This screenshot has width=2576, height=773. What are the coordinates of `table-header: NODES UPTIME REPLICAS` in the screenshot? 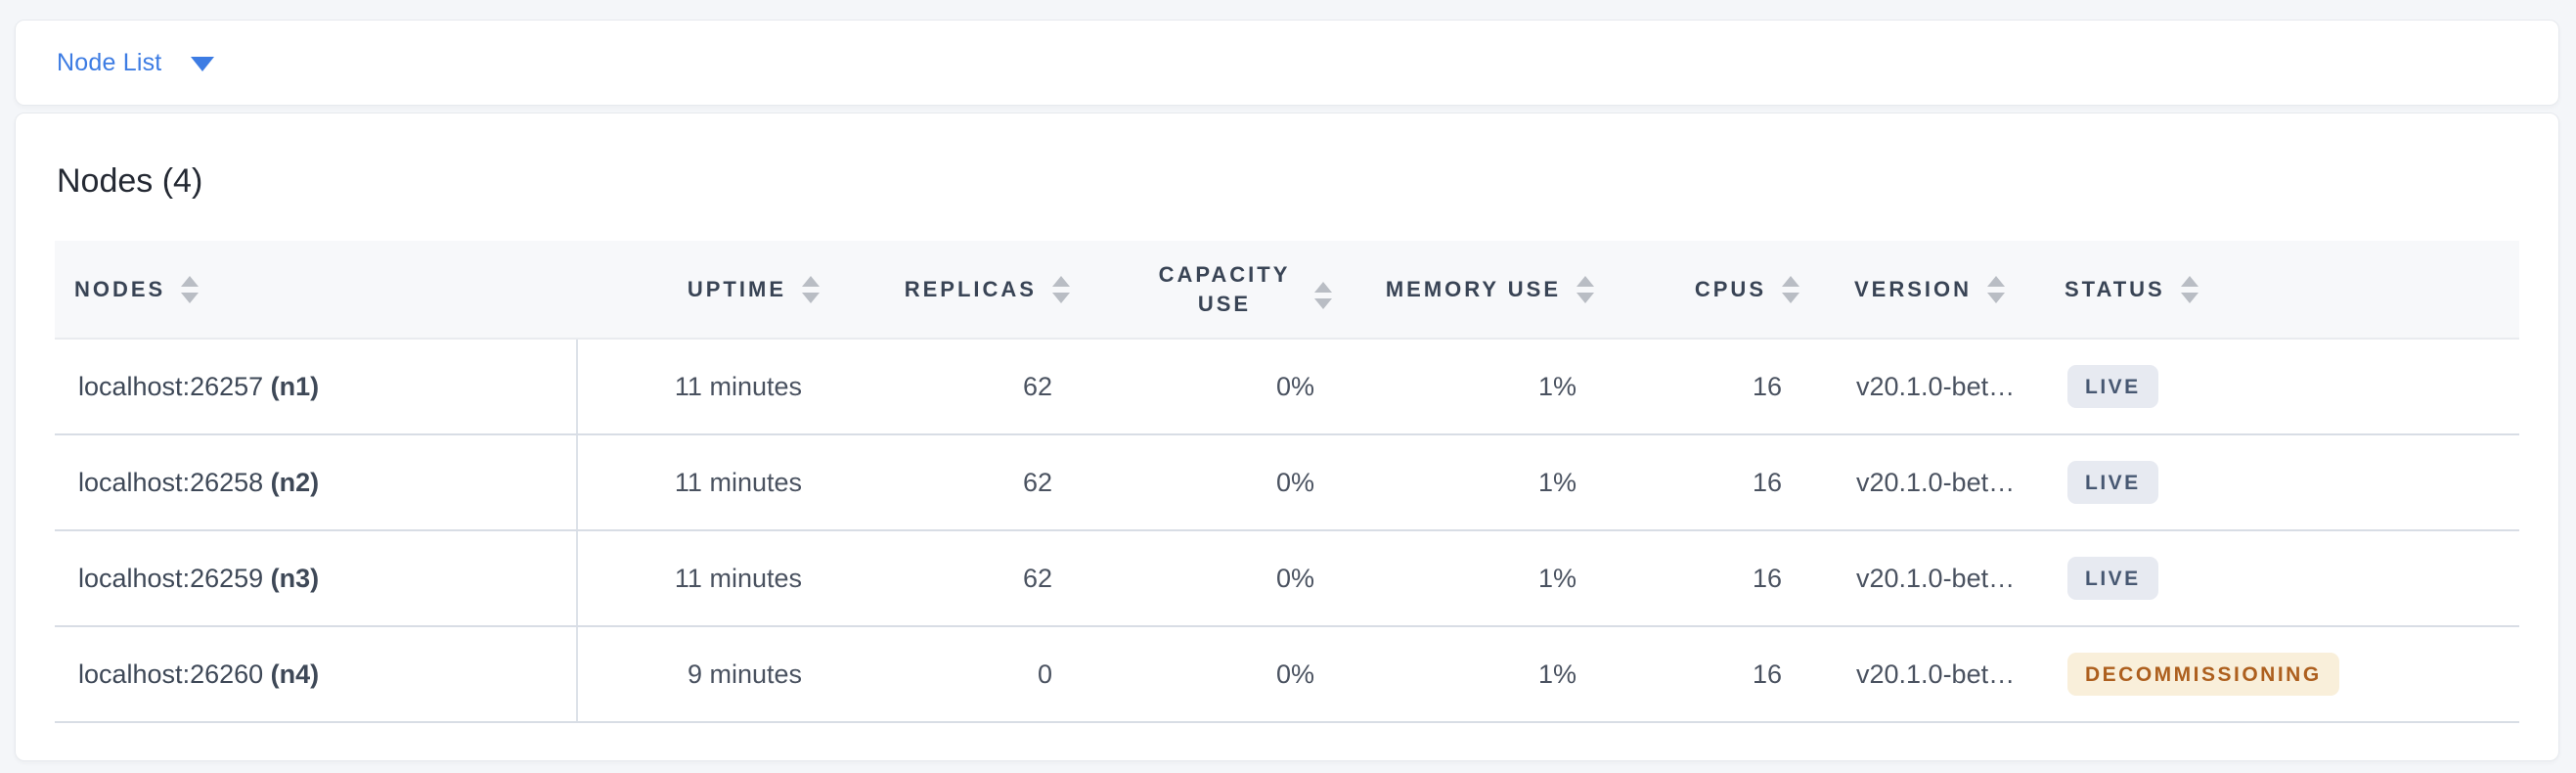 It's located at (1287, 290).